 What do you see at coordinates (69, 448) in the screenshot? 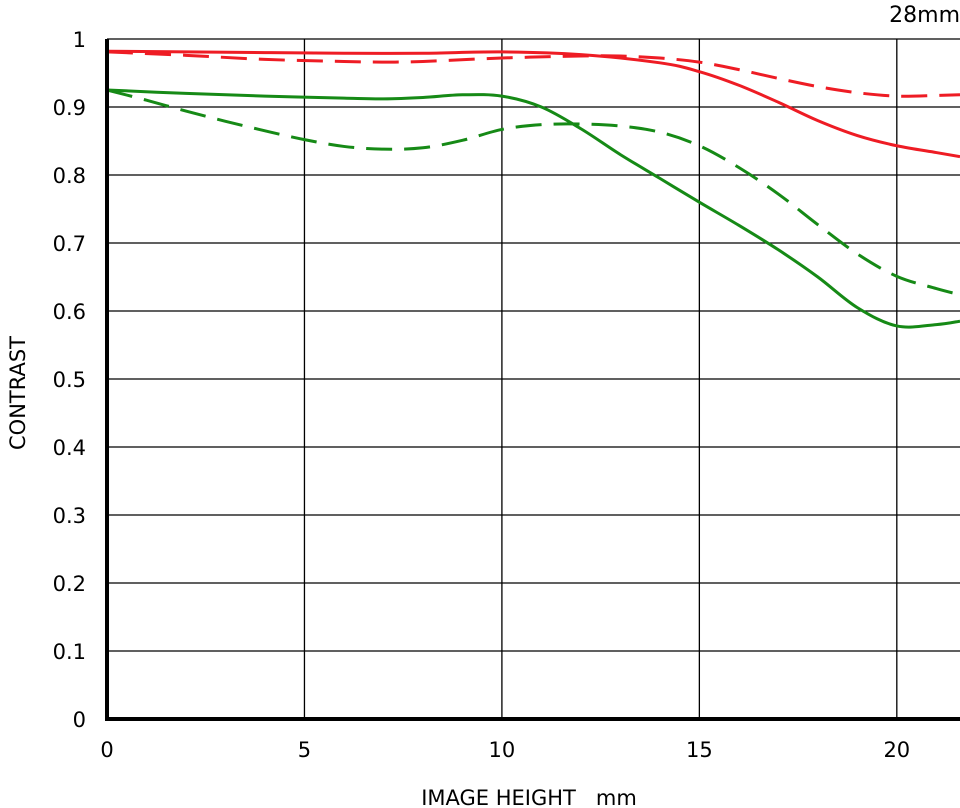
I see `y-tick-label: 0.4` at bounding box center [69, 448].